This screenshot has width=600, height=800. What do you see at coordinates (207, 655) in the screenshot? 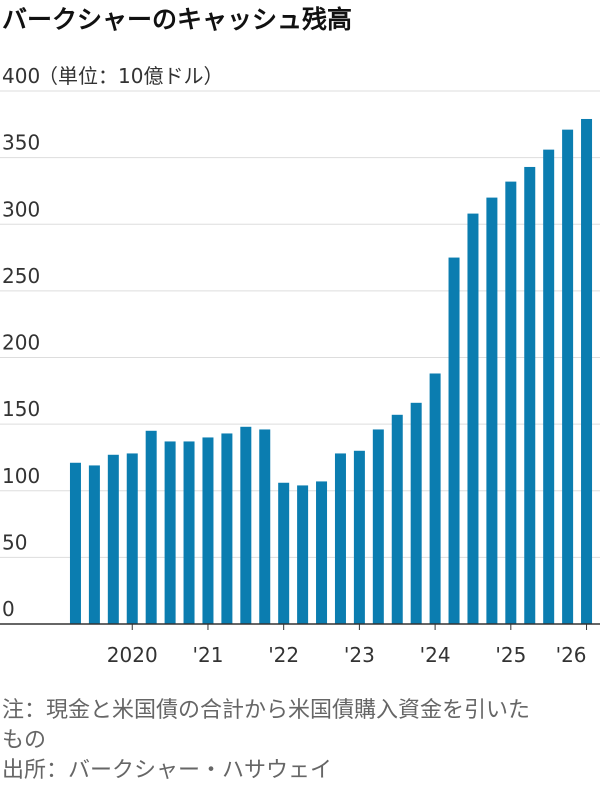
I see `x-tick-label: '21` at bounding box center [207, 655].